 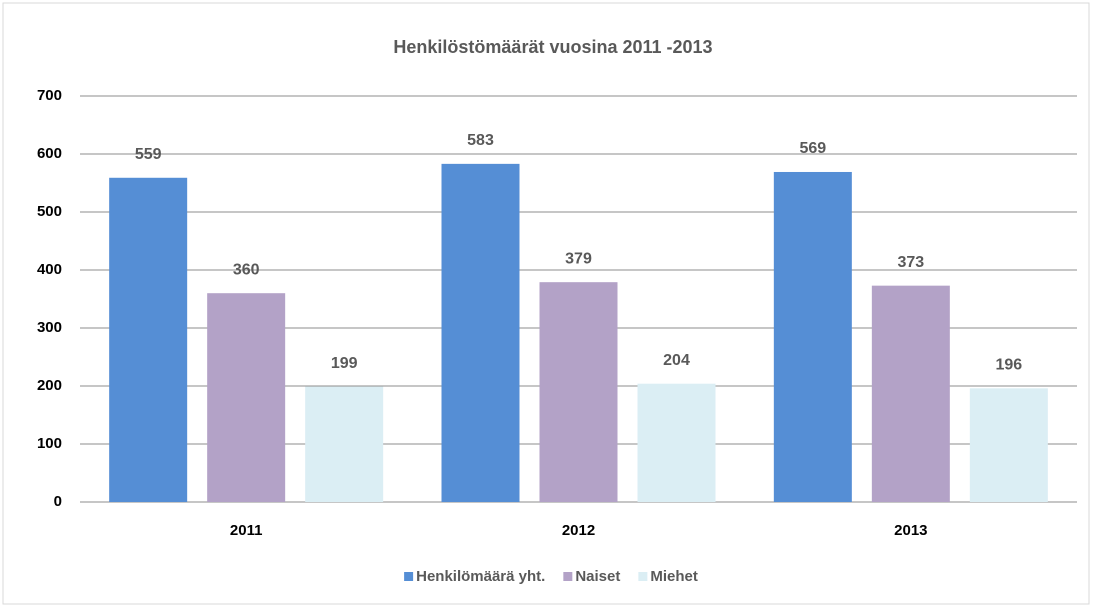 What do you see at coordinates (49, 95) in the screenshot?
I see `y-tick-label: 700` at bounding box center [49, 95].